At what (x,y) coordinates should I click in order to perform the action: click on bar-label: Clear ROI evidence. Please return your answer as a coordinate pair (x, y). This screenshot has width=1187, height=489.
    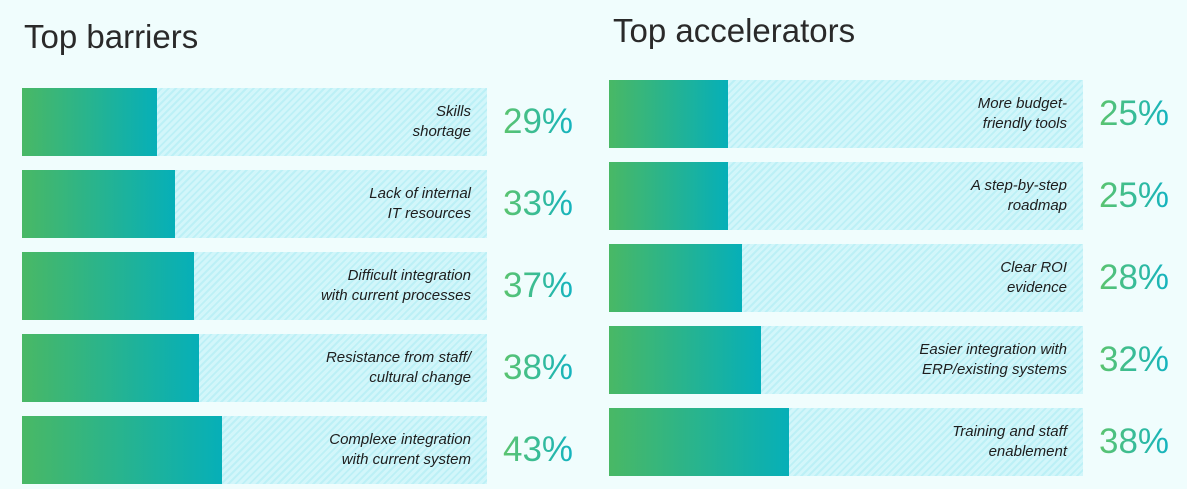
    Looking at the image, I should click on (1033, 277).